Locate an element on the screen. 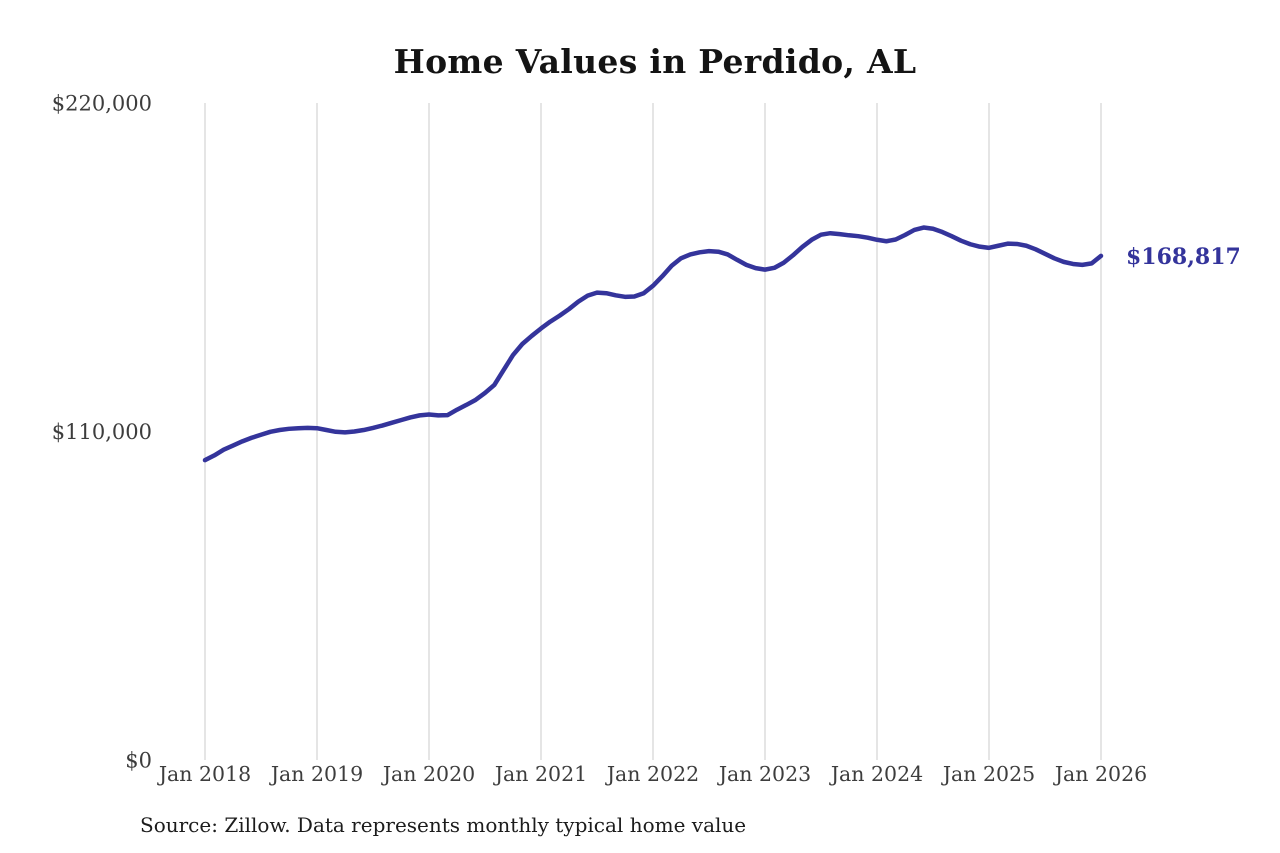 This screenshot has height=853, width=1280. x-tick-label: Jan 2023 is located at coordinates (764, 774).